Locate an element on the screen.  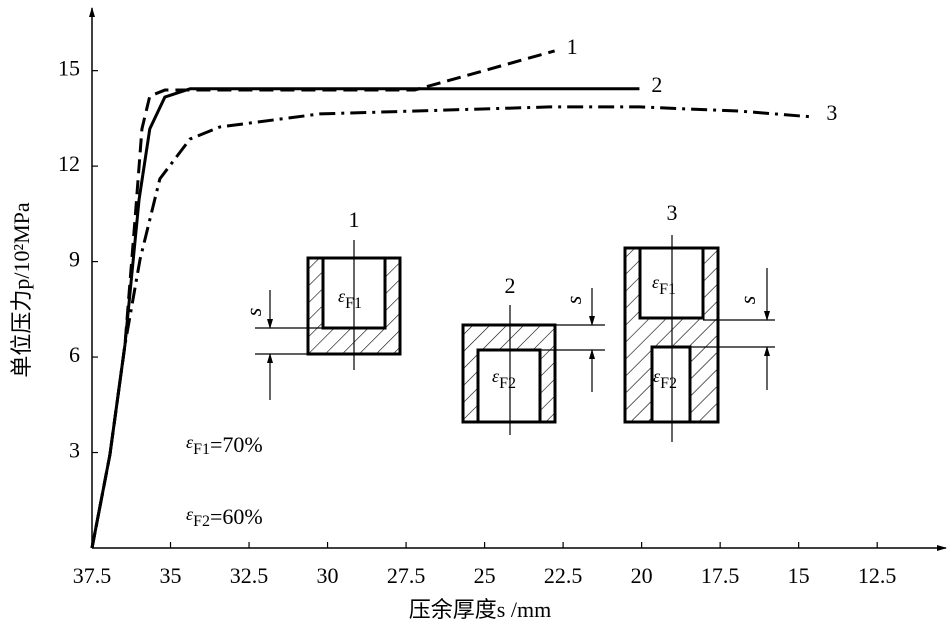
x-tick-label: 35 is located at coordinates (171, 575).